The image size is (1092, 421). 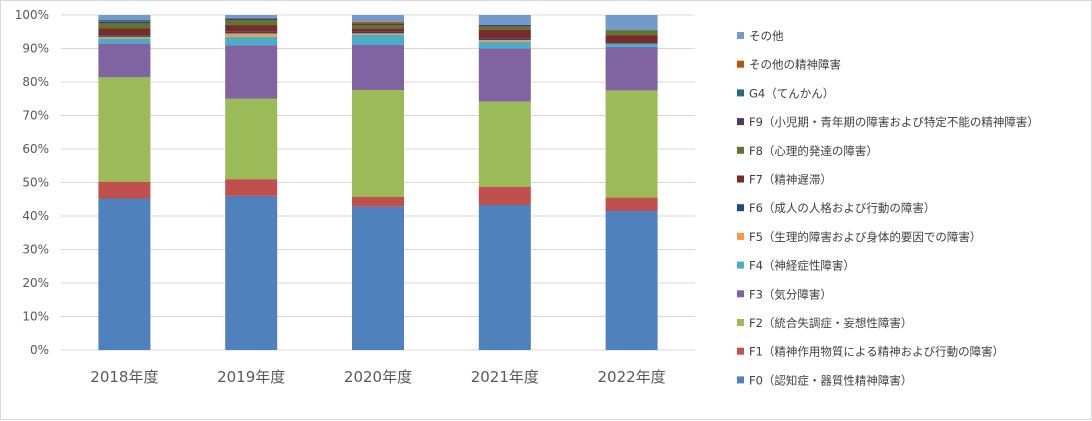 What do you see at coordinates (378, 377) in the screenshot?
I see `x-tick-label: 2020年度` at bounding box center [378, 377].